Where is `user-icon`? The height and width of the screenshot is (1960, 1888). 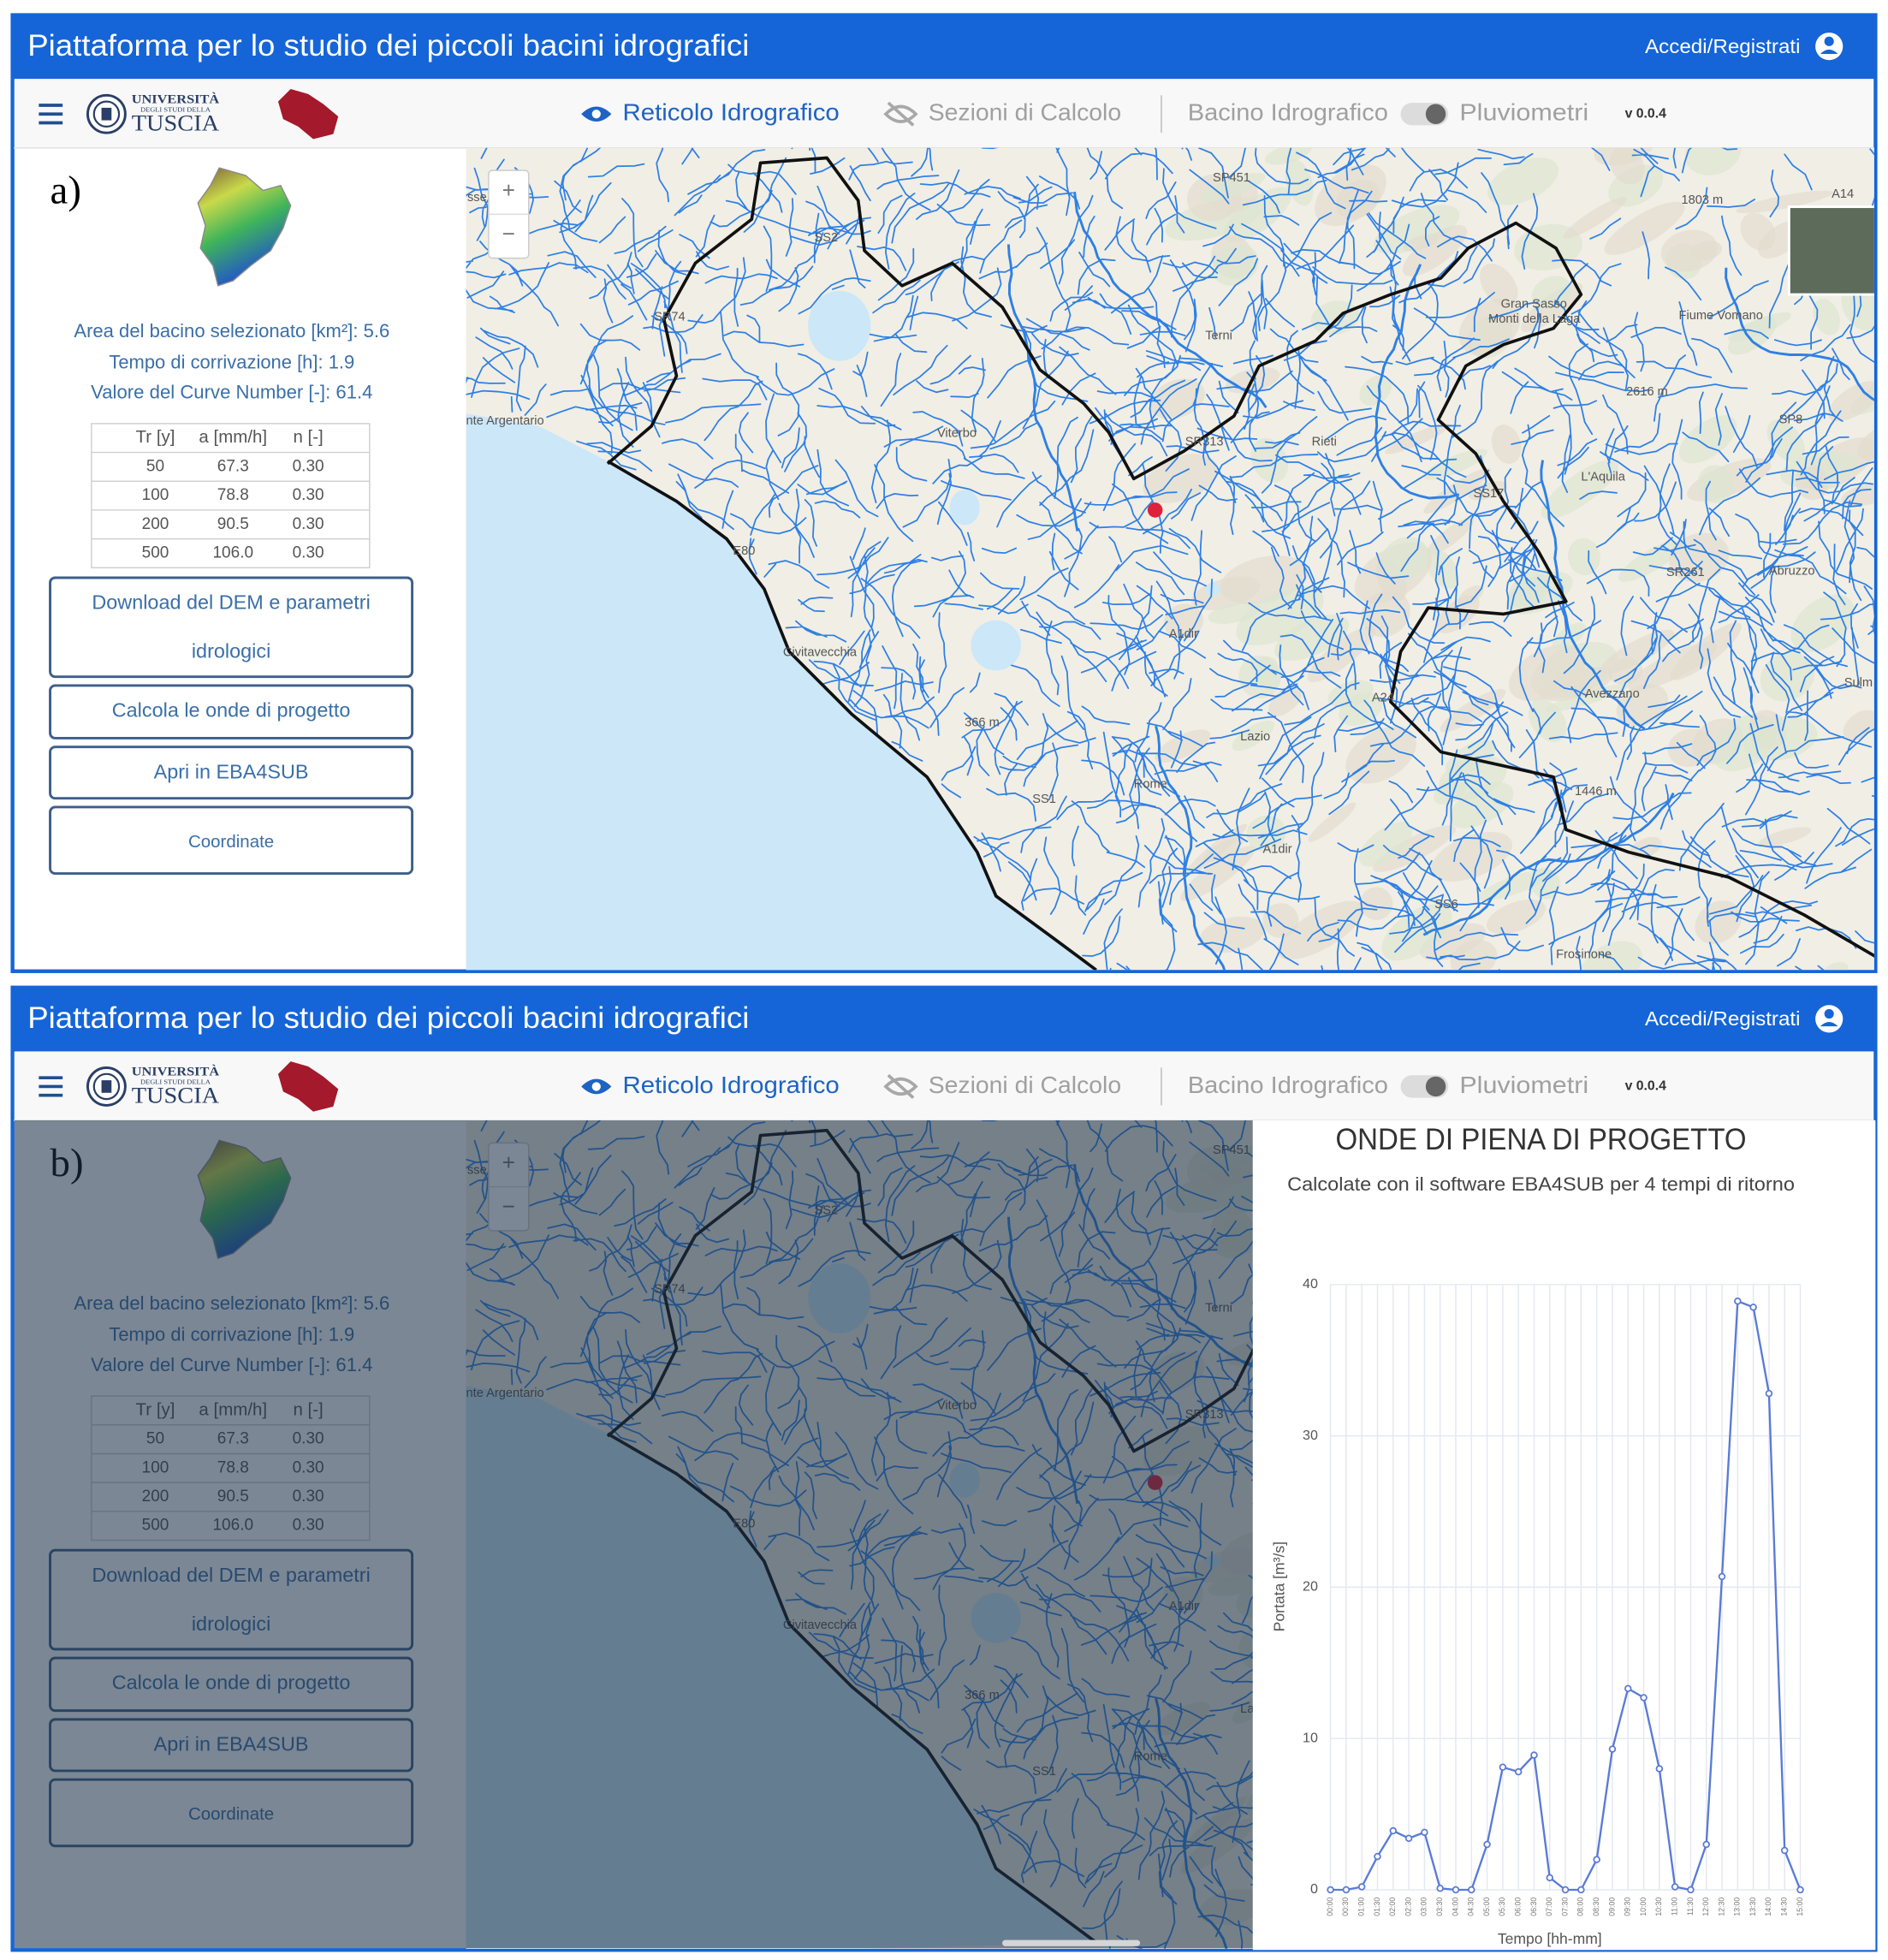 user-icon is located at coordinates (1829, 47).